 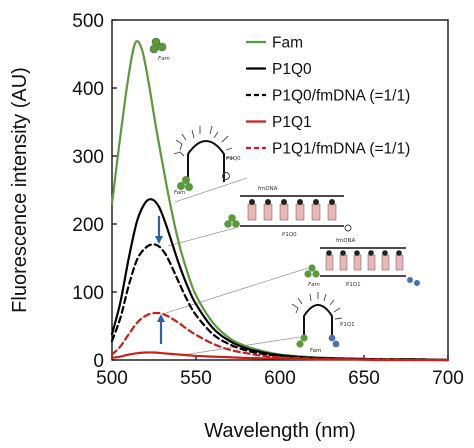 What do you see at coordinates (323, 323) in the screenshot?
I see `p1q1-hairpin-structure-icon: P1Q1 Fam` at bounding box center [323, 323].